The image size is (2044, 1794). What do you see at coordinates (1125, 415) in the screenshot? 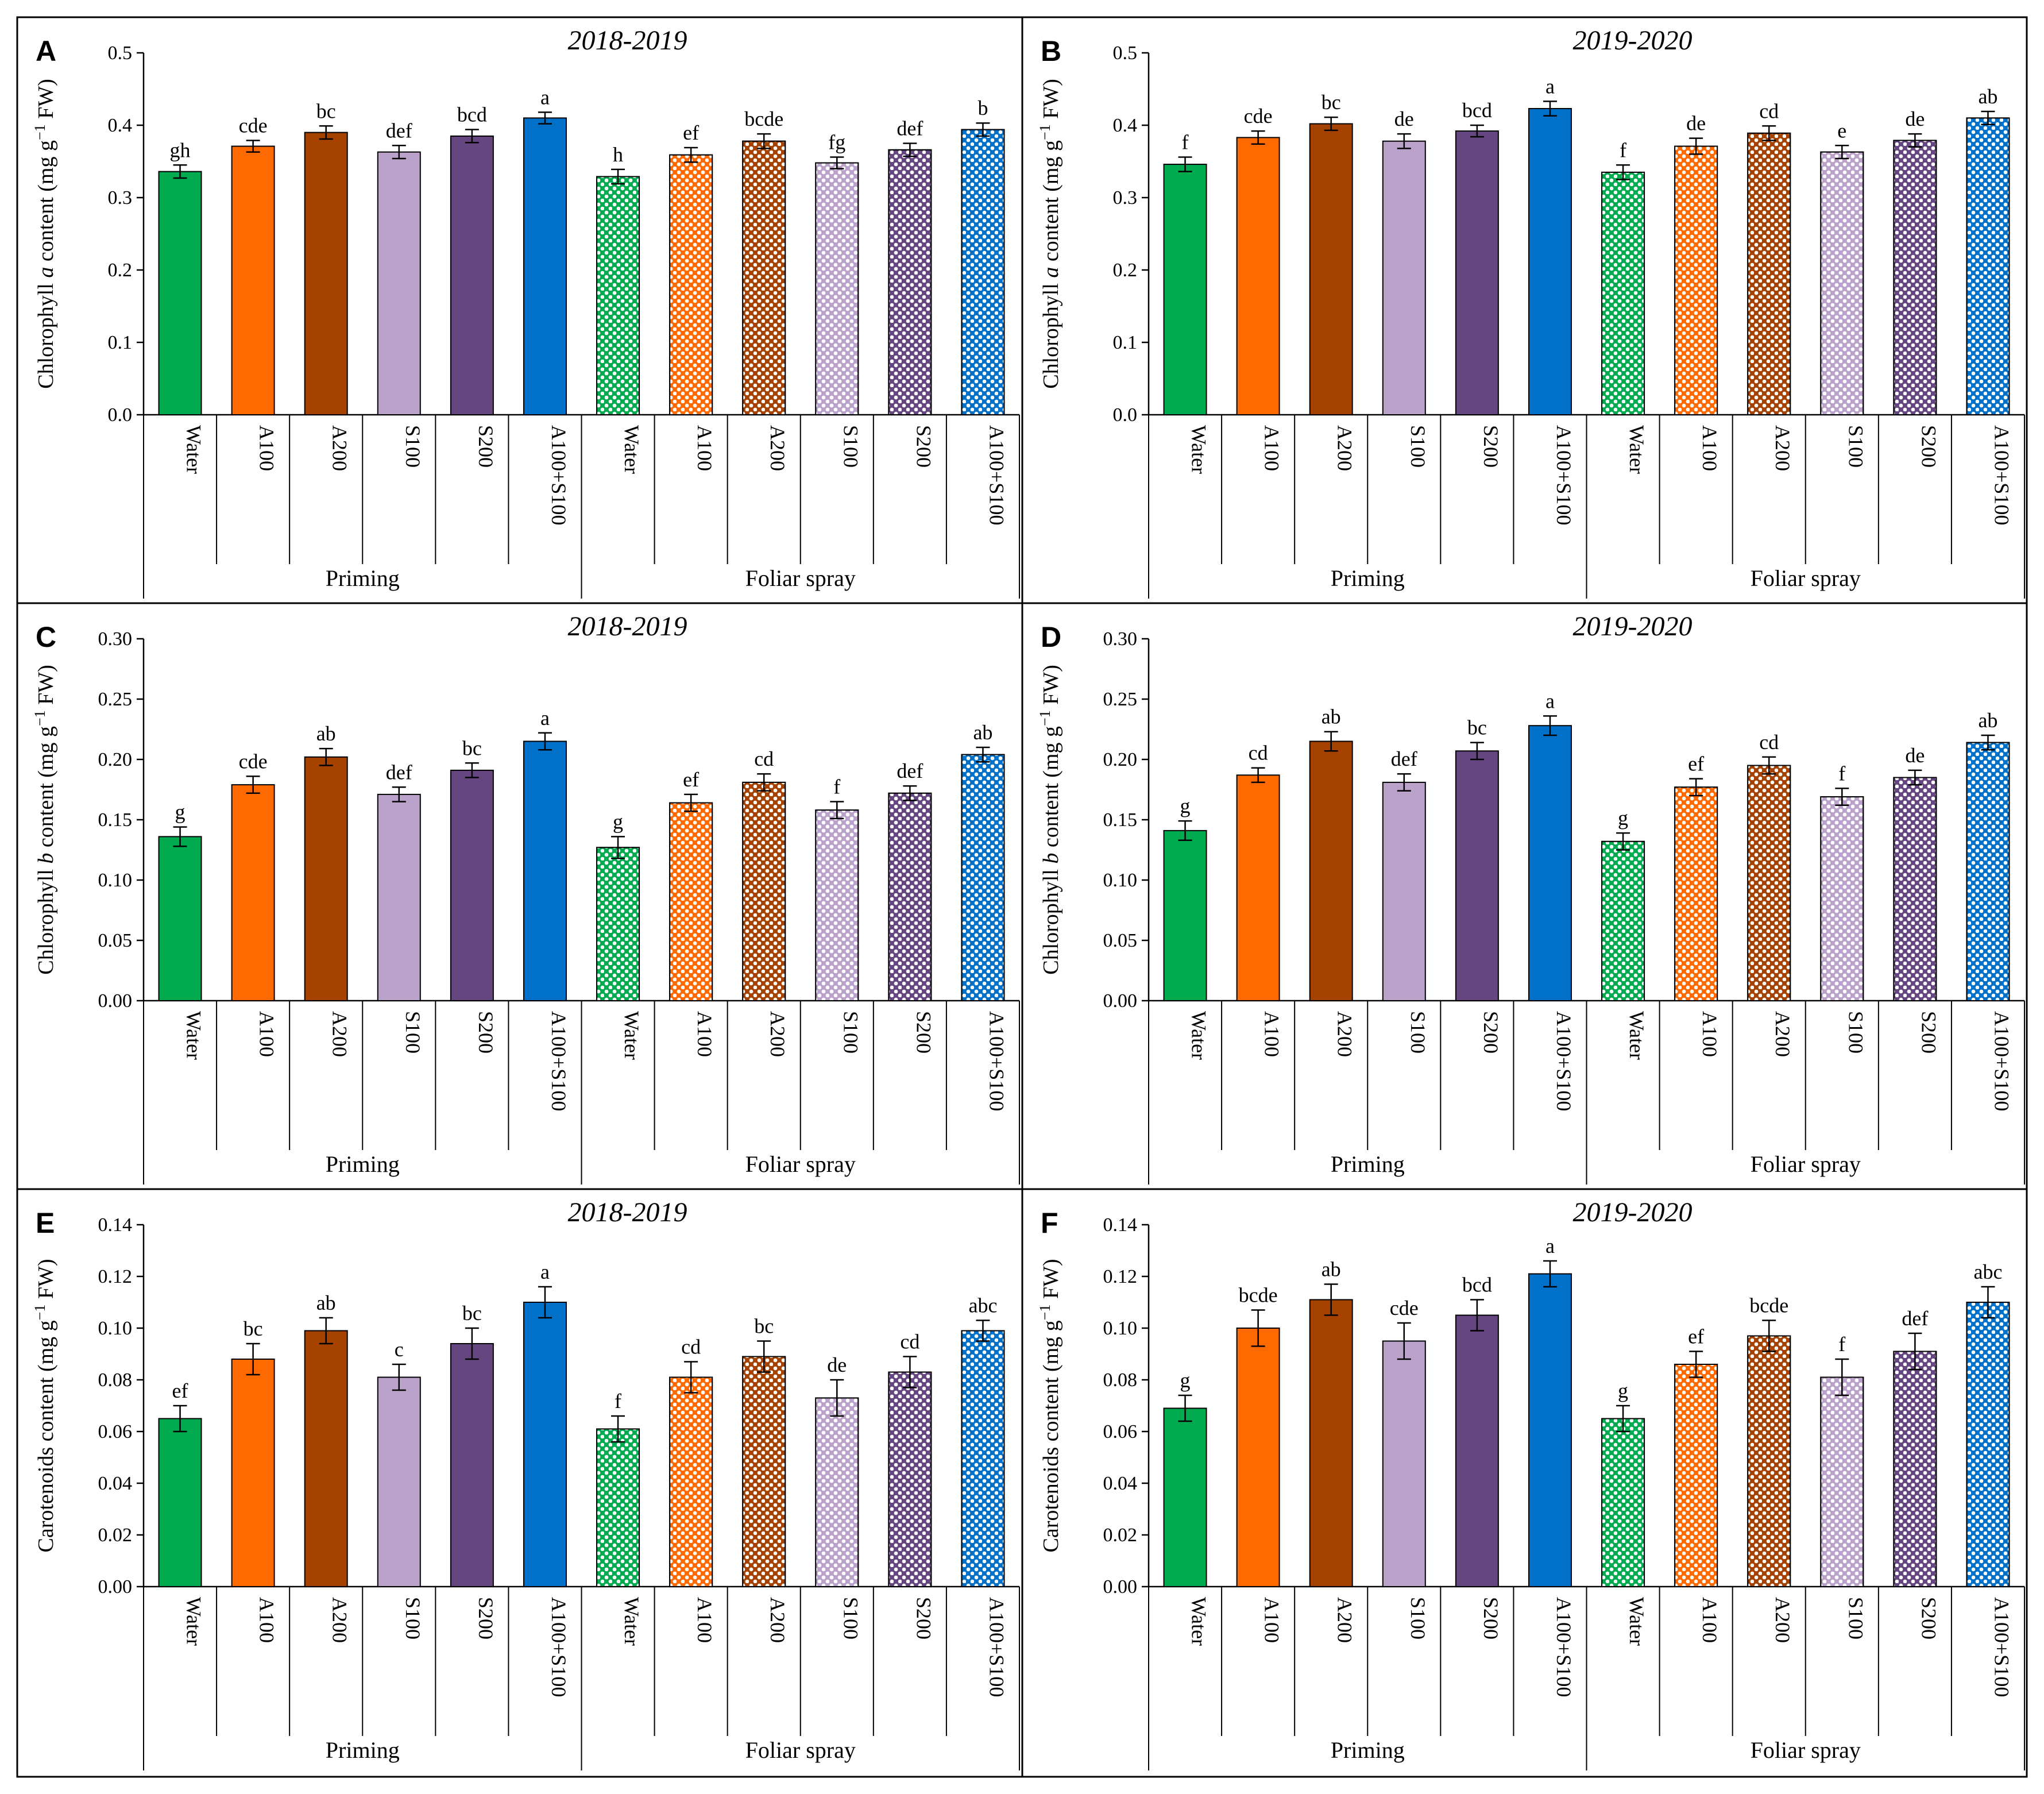
I see `y-tick-label: 0.0` at bounding box center [1125, 415].